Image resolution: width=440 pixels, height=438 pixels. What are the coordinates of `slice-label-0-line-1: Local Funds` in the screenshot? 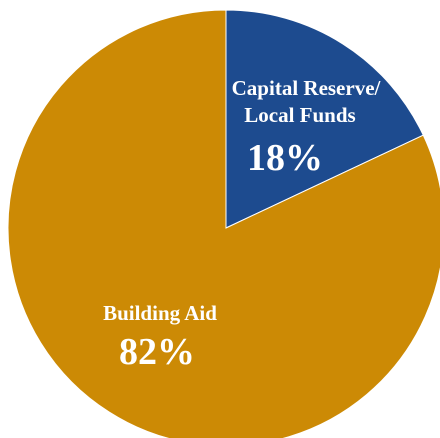 It's located at (299, 115).